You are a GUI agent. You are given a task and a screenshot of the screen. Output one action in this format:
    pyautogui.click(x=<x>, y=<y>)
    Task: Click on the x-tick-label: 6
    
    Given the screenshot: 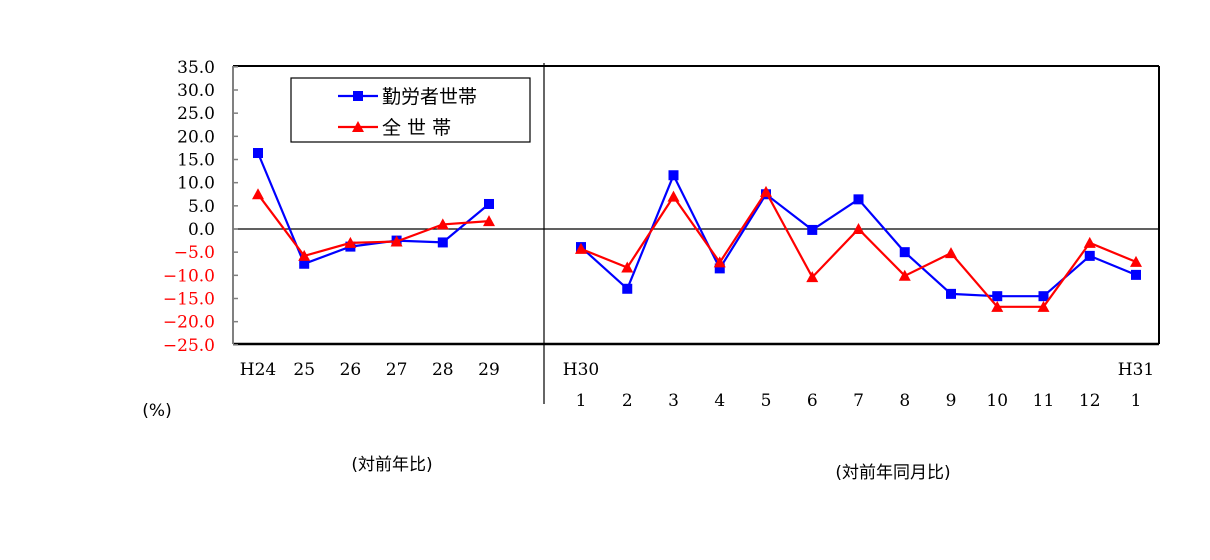 What is the action you would take?
    pyautogui.click(x=812, y=401)
    